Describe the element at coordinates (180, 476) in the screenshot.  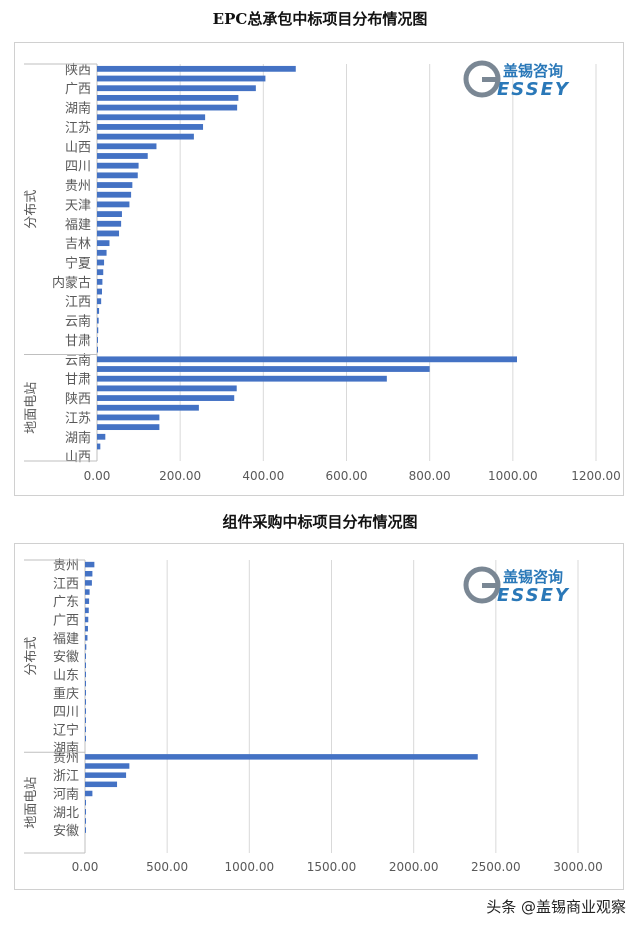
I see `chart1-x-tick-label: 200.00` at that location.